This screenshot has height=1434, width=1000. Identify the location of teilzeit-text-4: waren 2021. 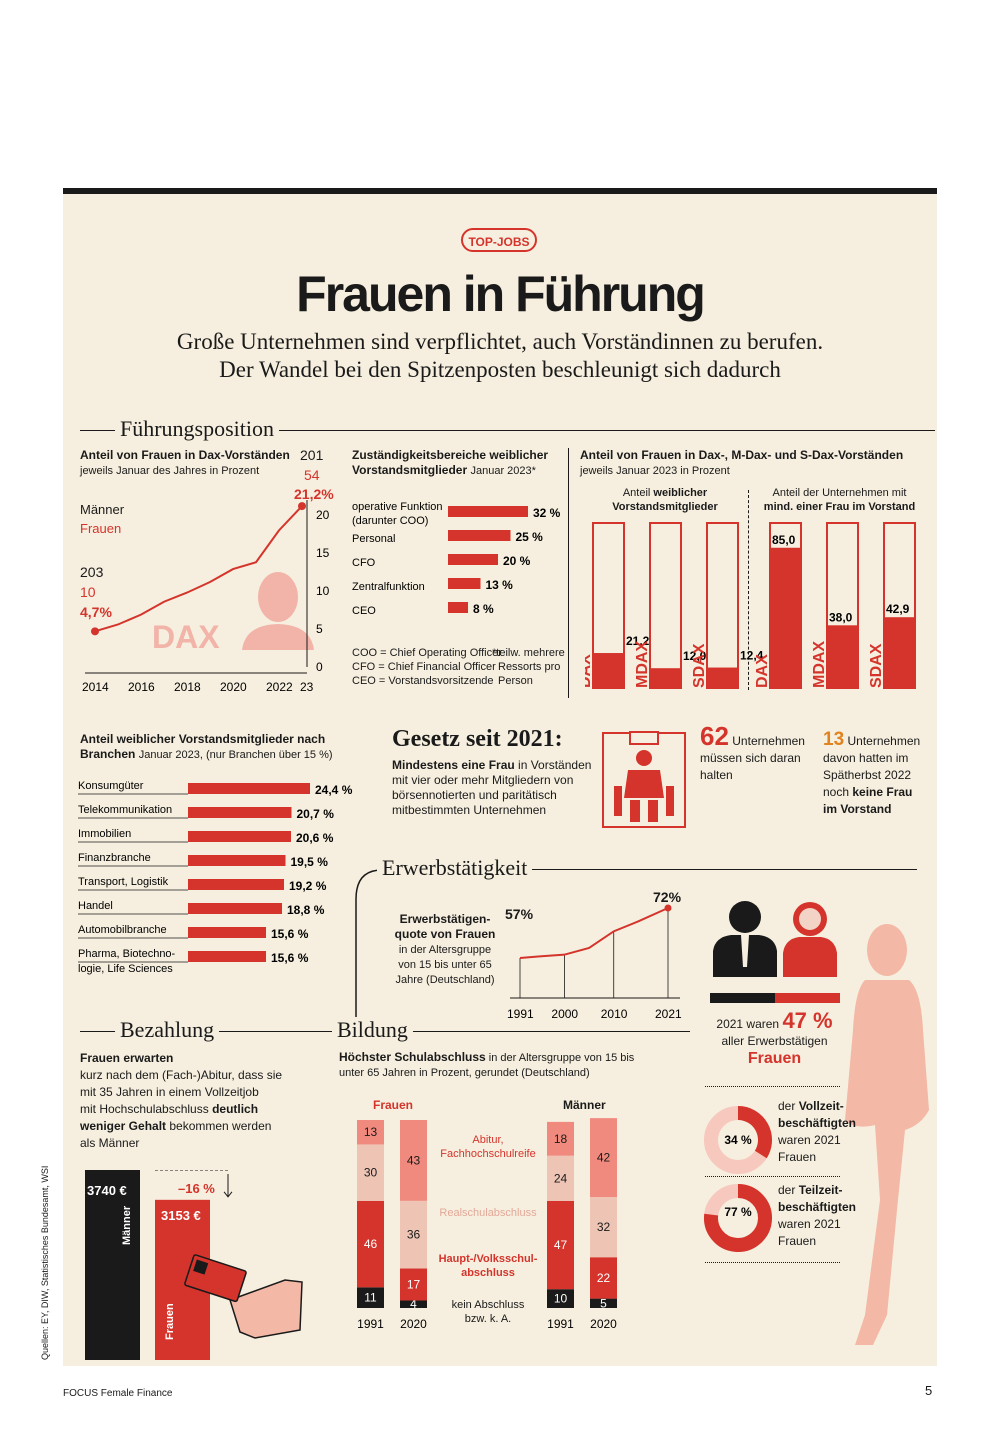
(809, 1224).